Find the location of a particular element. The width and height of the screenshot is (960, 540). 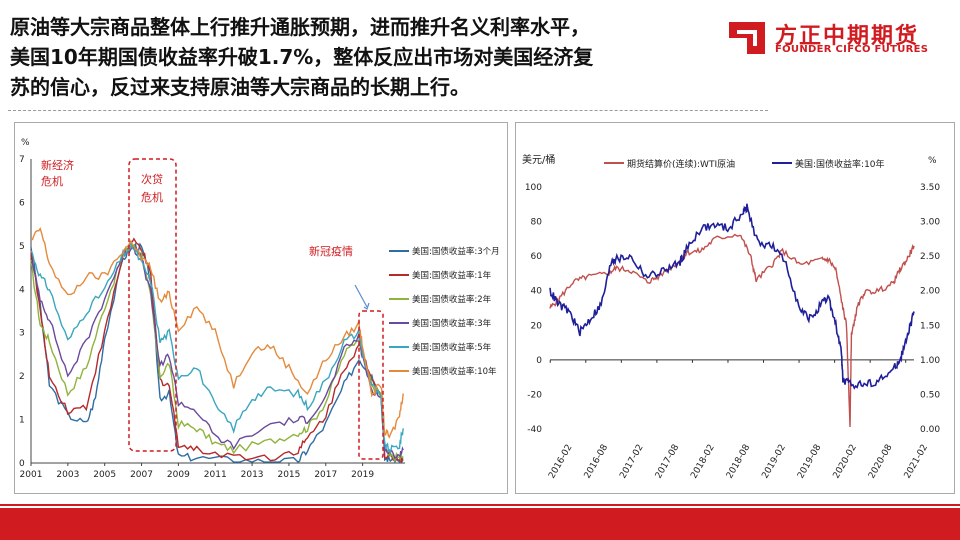

x-tick-label: 2016-08 is located at coordinates (597, 462).